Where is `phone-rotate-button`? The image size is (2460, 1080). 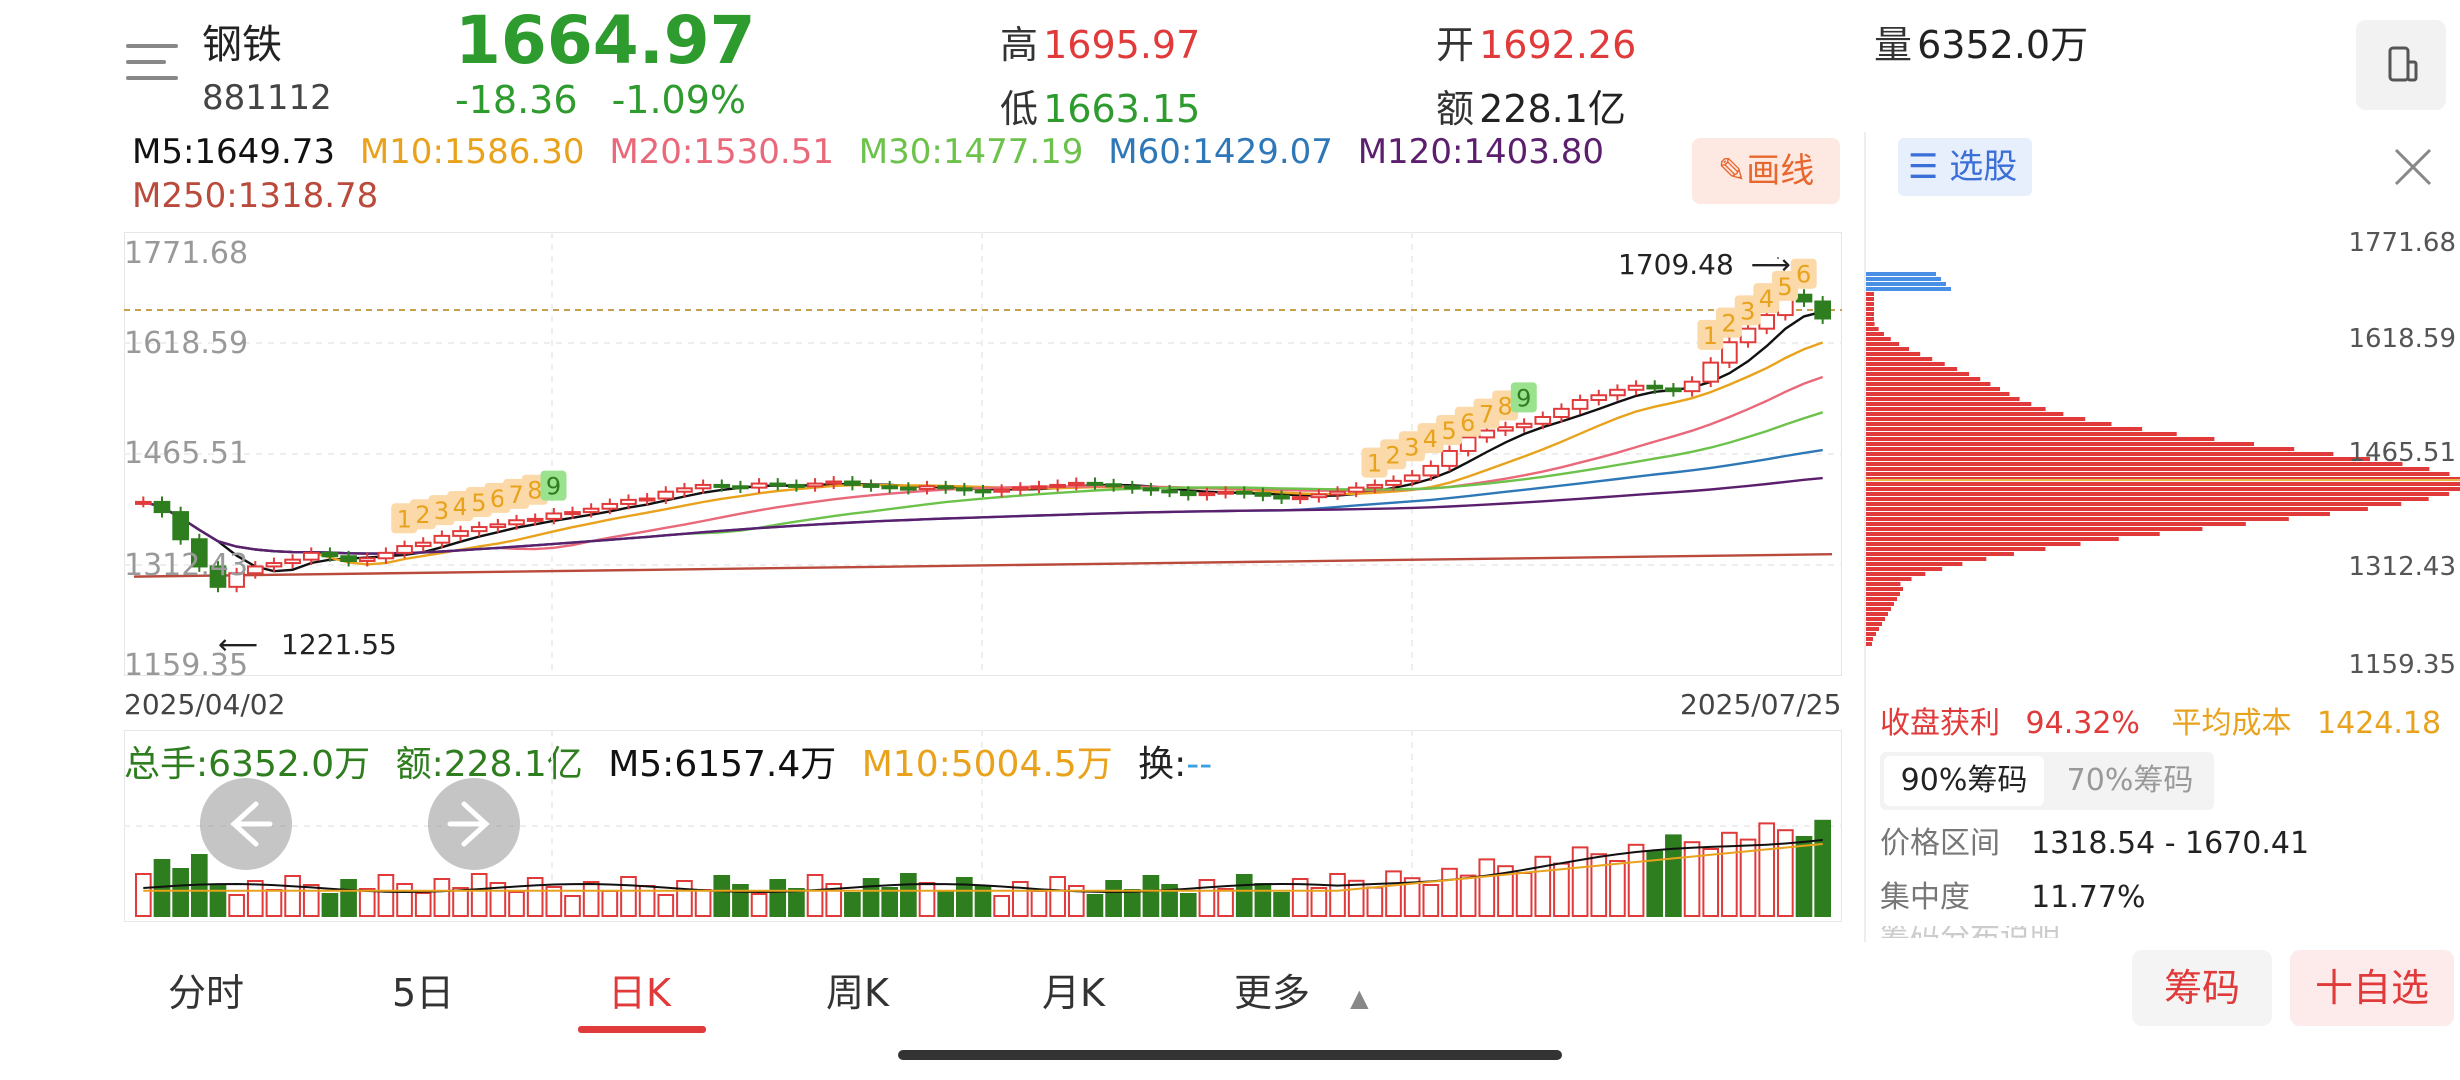
phone-rotate-button is located at coordinates (2401, 65).